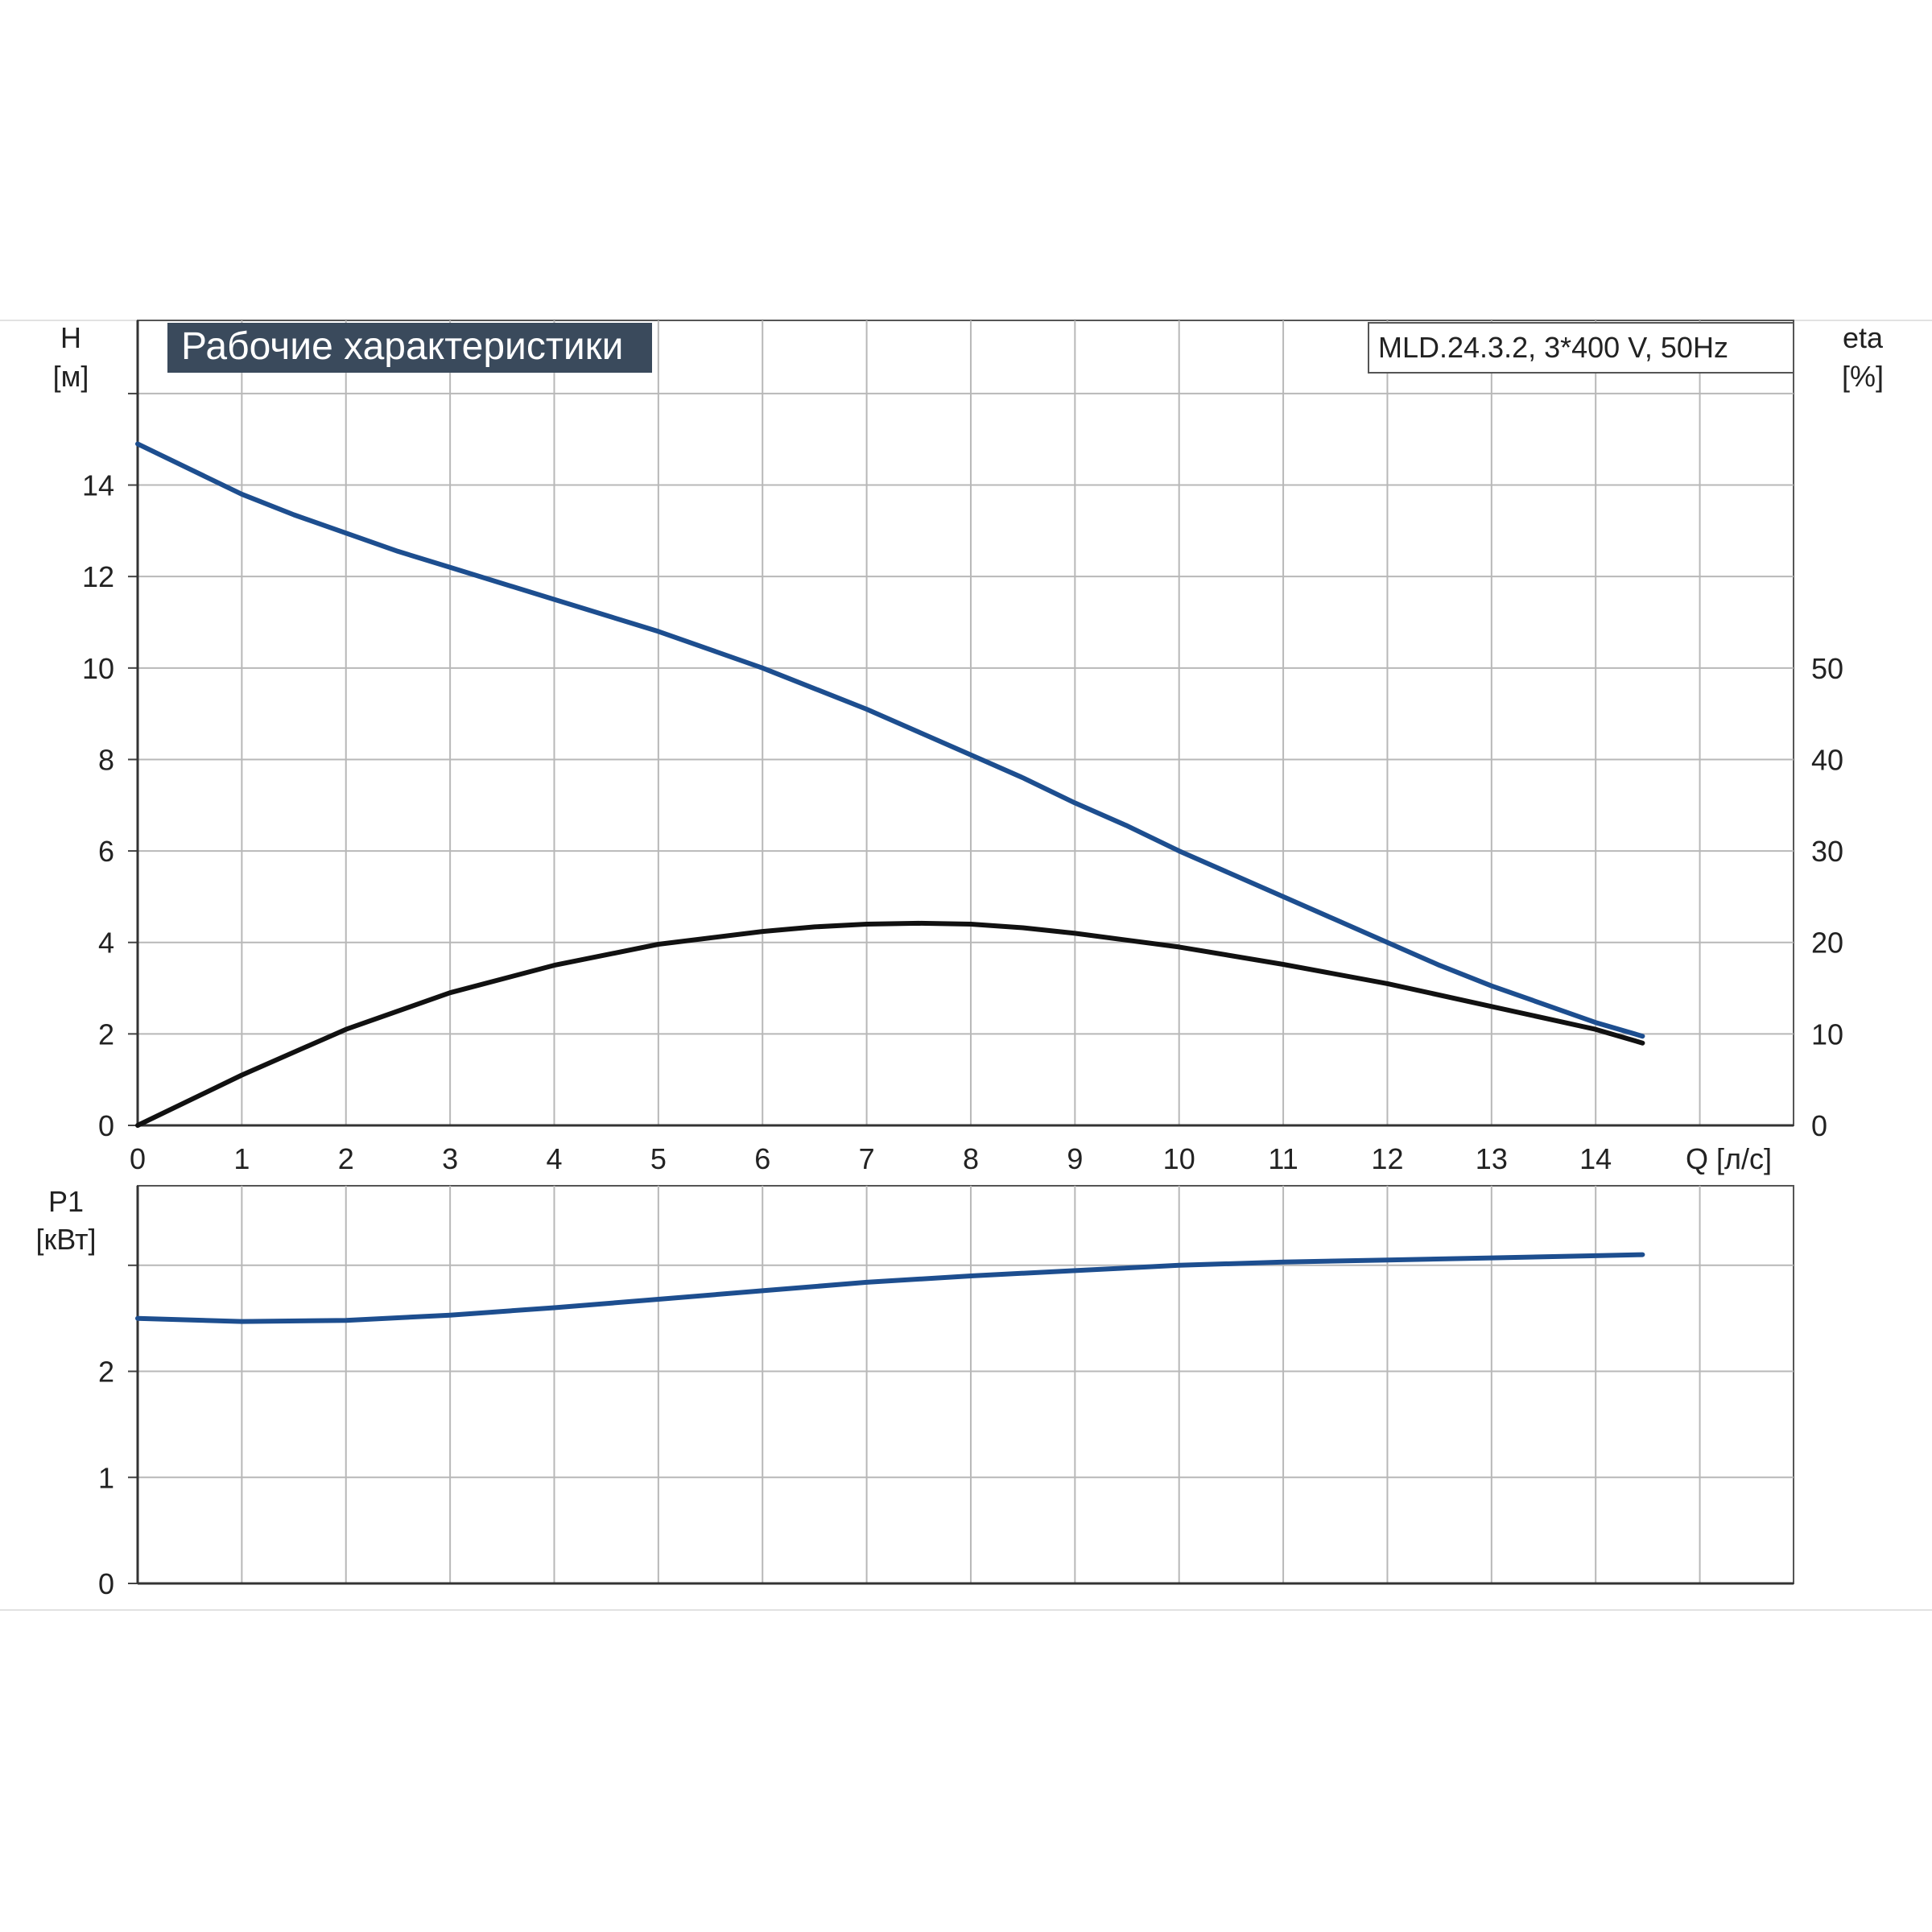  What do you see at coordinates (106, 1372) in the screenshot?
I see `power-tick-label-2: 2` at bounding box center [106, 1372].